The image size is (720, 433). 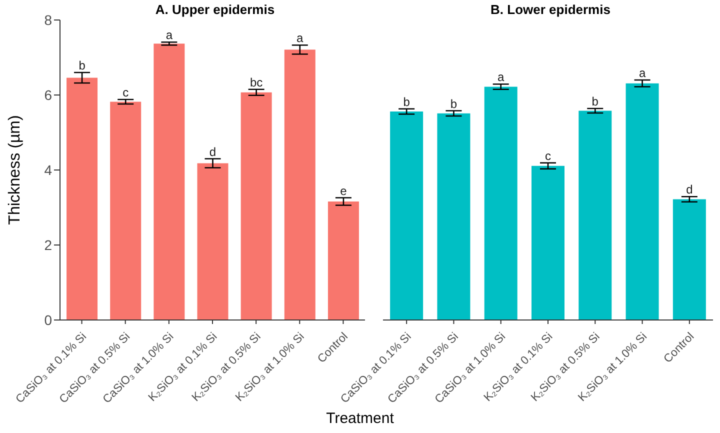 What do you see at coordinates (360, 418) in the screenshot?
I see `x-axis-title: Treatment` at bounding box center [360, 418].